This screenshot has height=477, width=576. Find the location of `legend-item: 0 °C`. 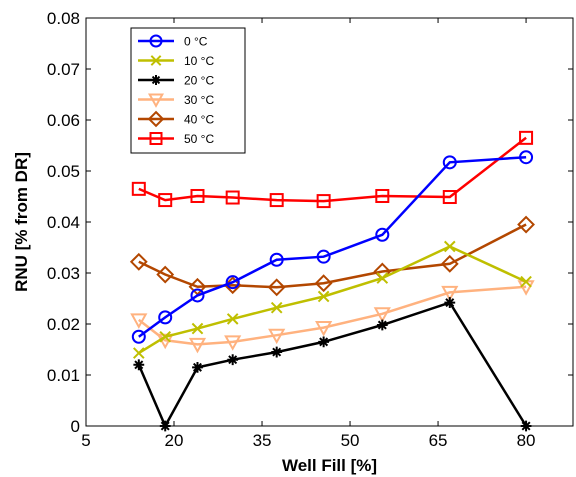

legend-item: 0 °C is located at coordinates (173, 41).